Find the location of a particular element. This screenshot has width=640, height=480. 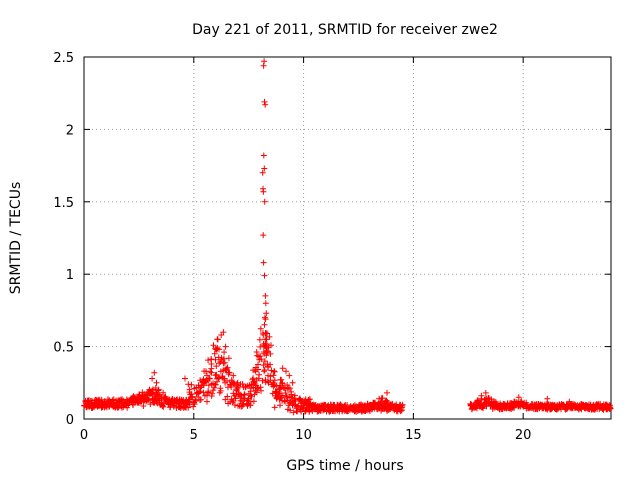

x-tick-label: 20 is located at coordinates (523, 435).